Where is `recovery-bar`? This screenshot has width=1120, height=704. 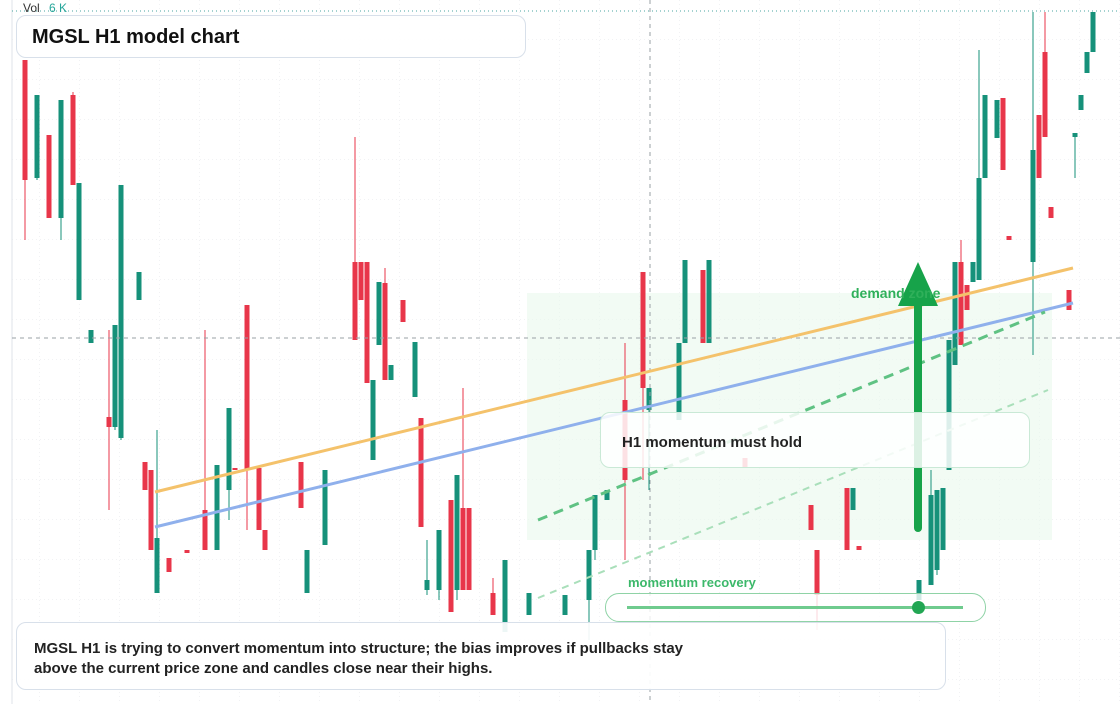
recovery-bar is located at coordinates (795, 607).